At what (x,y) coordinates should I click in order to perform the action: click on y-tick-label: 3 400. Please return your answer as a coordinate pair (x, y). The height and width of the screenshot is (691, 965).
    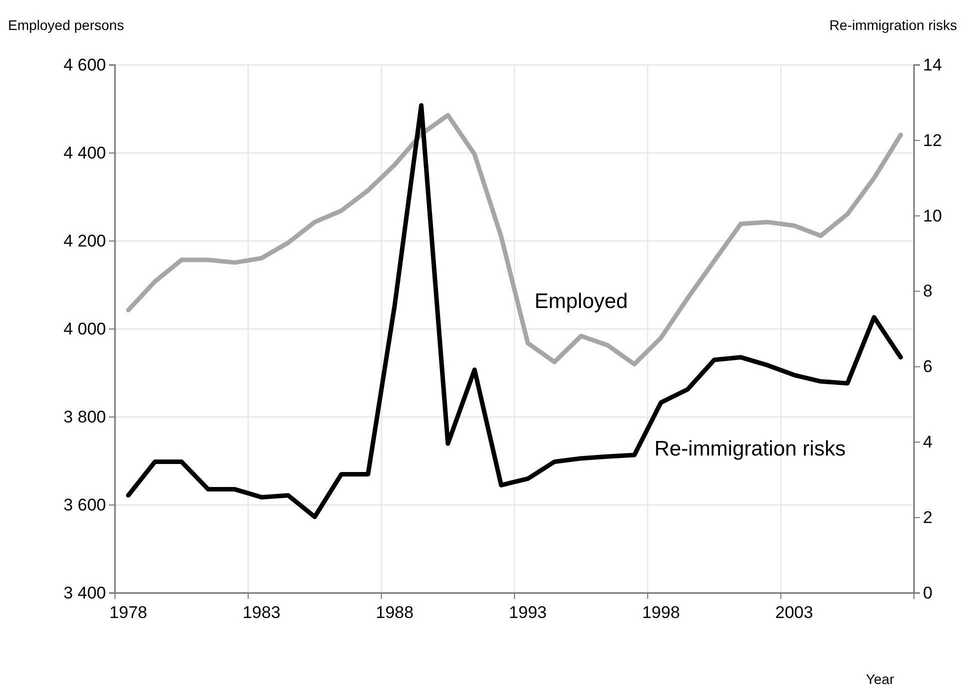
    Looking at the image, I should click on (84, 592).